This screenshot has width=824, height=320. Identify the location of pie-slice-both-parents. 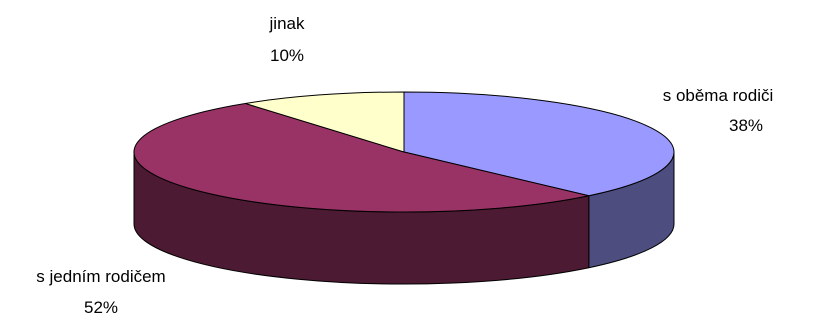
(539, 144).